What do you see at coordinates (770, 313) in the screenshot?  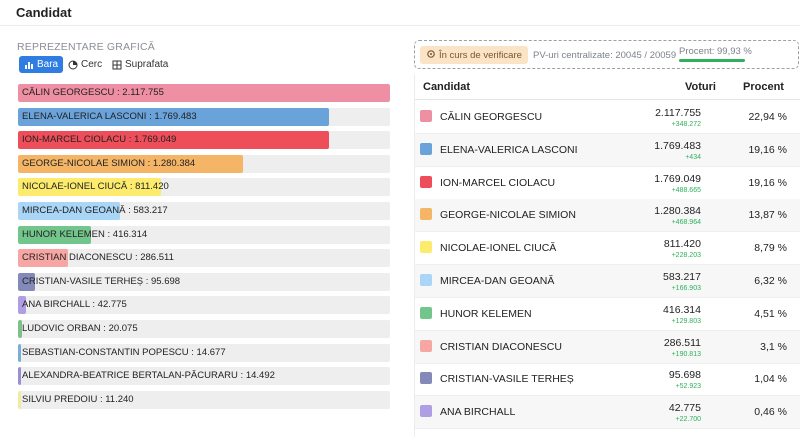 I see `vote-percent: 4,51 %` at bounding box center [770, 313].